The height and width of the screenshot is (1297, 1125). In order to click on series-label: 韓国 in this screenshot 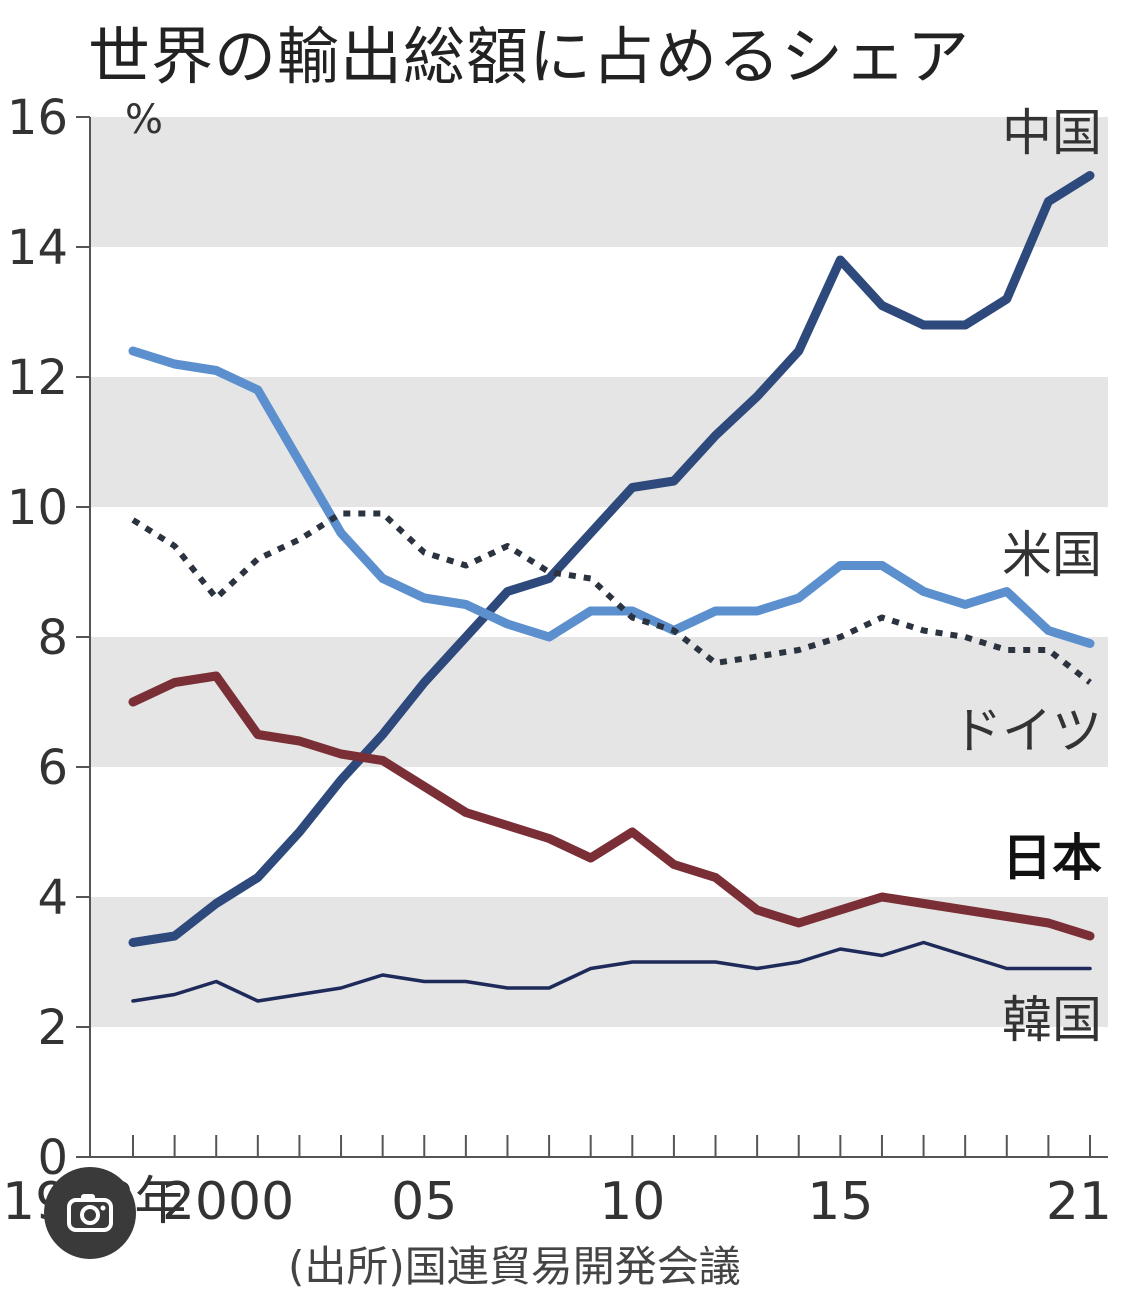, I will do `click(1052, 1020)`.